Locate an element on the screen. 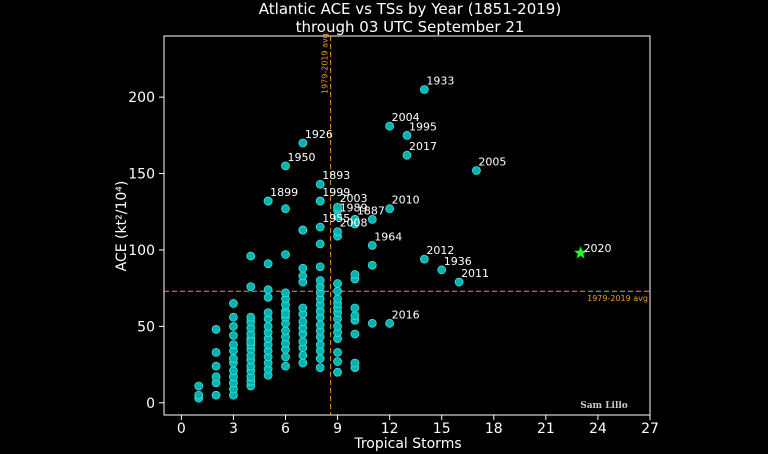  x-tick-label: 6 is located at coordinates (285, 429).